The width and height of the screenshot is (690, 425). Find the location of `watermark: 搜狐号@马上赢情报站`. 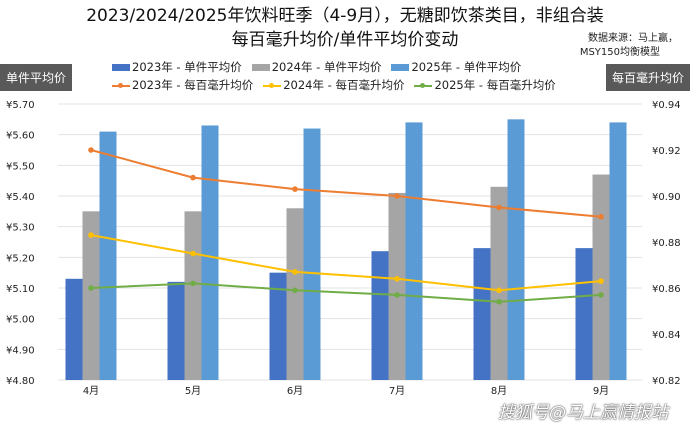

watermark: 搜狐号@马上赢情报站 is located at coordinates (583, 413).